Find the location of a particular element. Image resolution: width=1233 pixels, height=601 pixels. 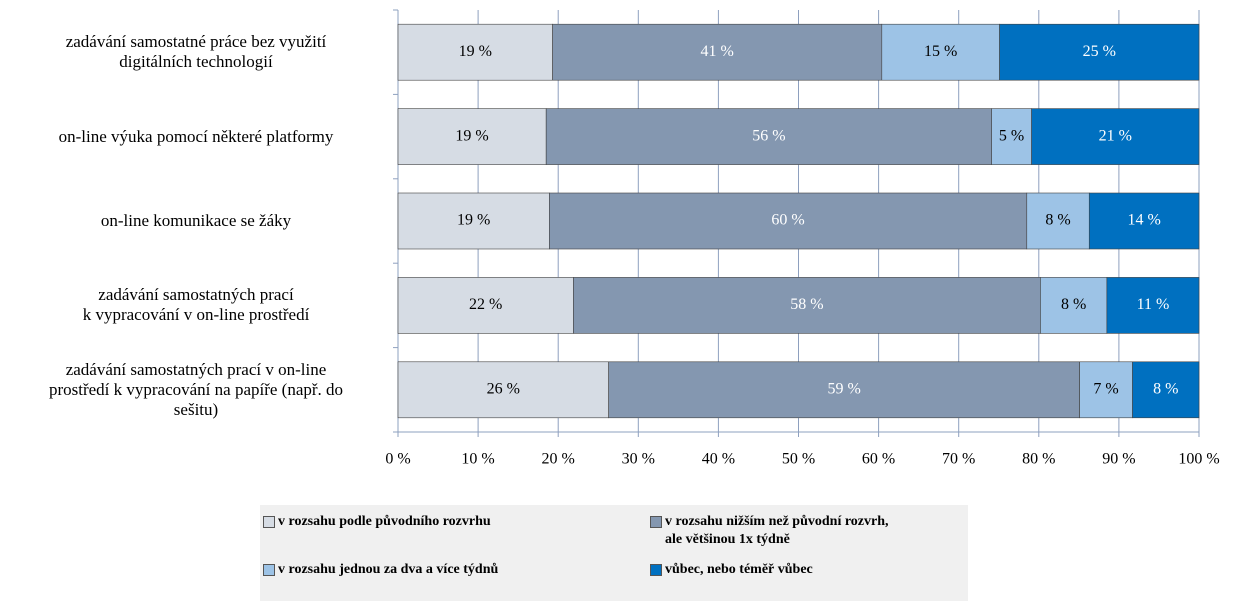

value-label: 58 % is located at coordinates (806, 304).